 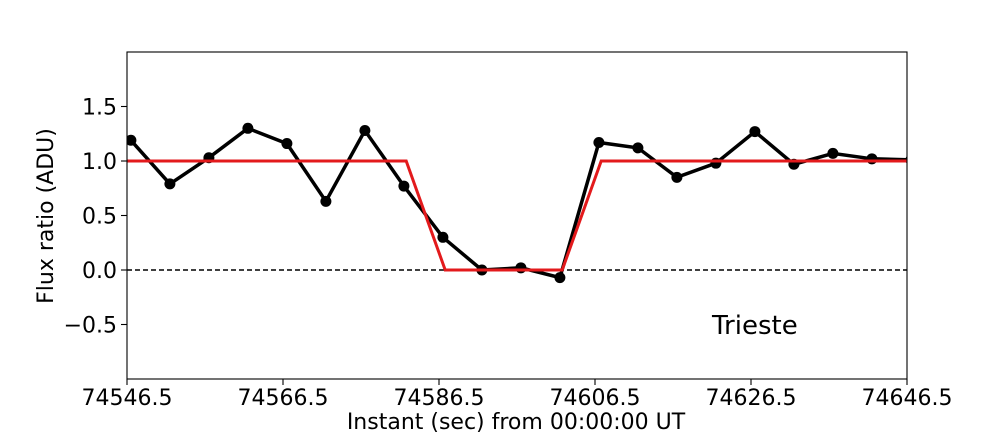 I want to click on x-tick-label: 74646.5, so click(x=907, y=398).